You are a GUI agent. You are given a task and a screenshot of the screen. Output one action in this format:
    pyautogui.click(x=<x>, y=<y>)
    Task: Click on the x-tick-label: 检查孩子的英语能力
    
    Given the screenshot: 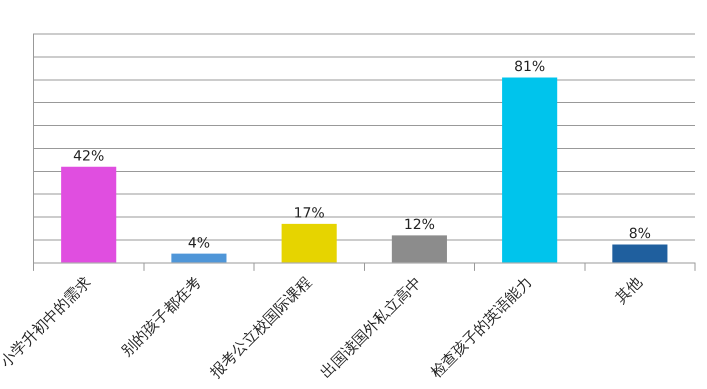 What is the action you would take?
    pyautogui.click(x=481, y=327)
    